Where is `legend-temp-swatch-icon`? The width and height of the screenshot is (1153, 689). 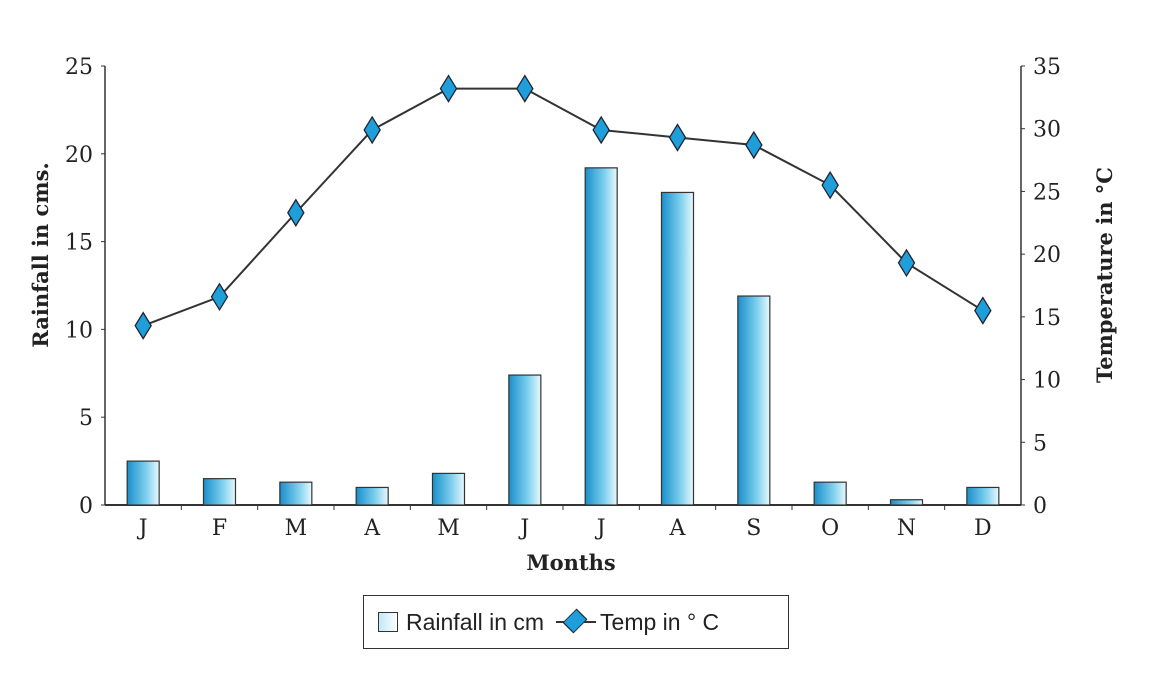 legend-temp-swatch-icon is located at coordinates (576, 621).